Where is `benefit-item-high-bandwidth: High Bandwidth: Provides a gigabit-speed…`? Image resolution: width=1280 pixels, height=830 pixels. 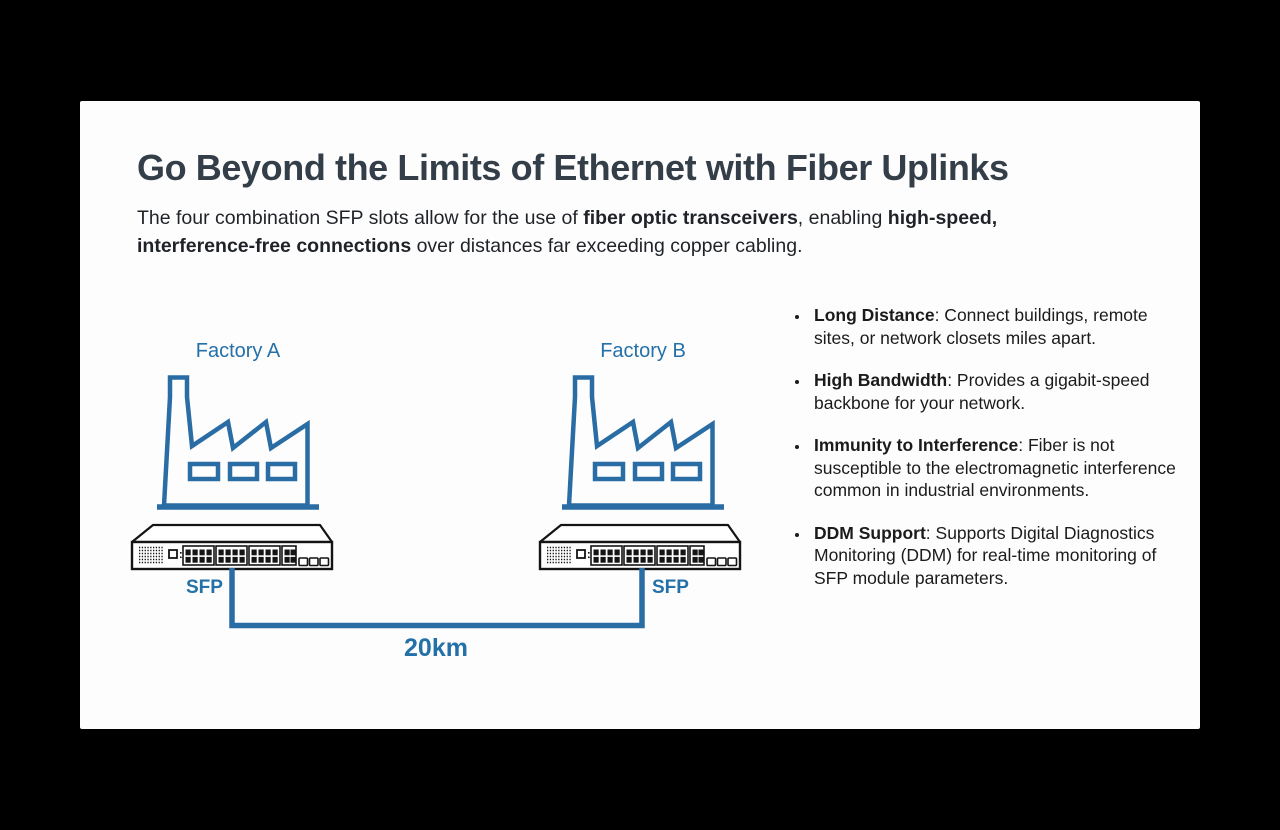
benefit-item-high-bandwidth: High Bandwidth: Provides a gigabit-speed… is located at coordinates (996, 391).